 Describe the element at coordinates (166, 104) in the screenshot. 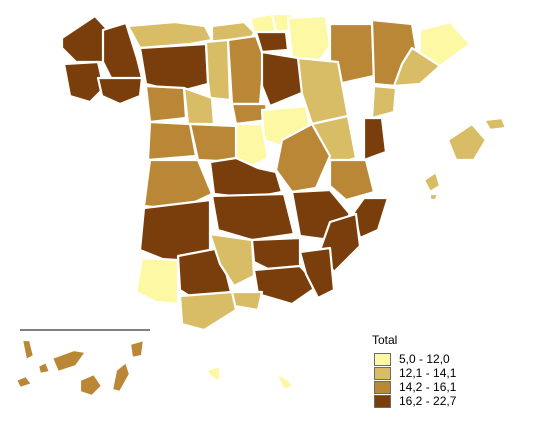

I see `province-zamora` at that location.